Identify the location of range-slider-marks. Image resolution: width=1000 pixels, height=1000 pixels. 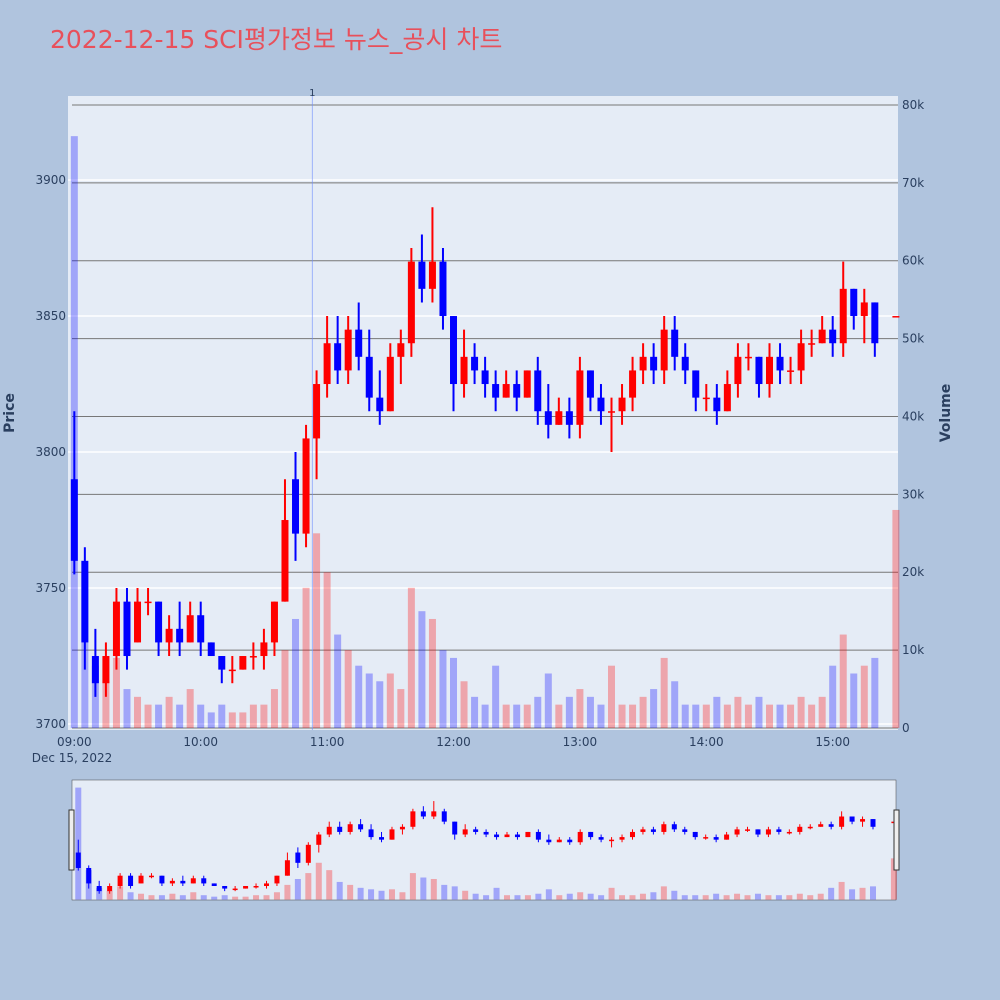
(486, 843).